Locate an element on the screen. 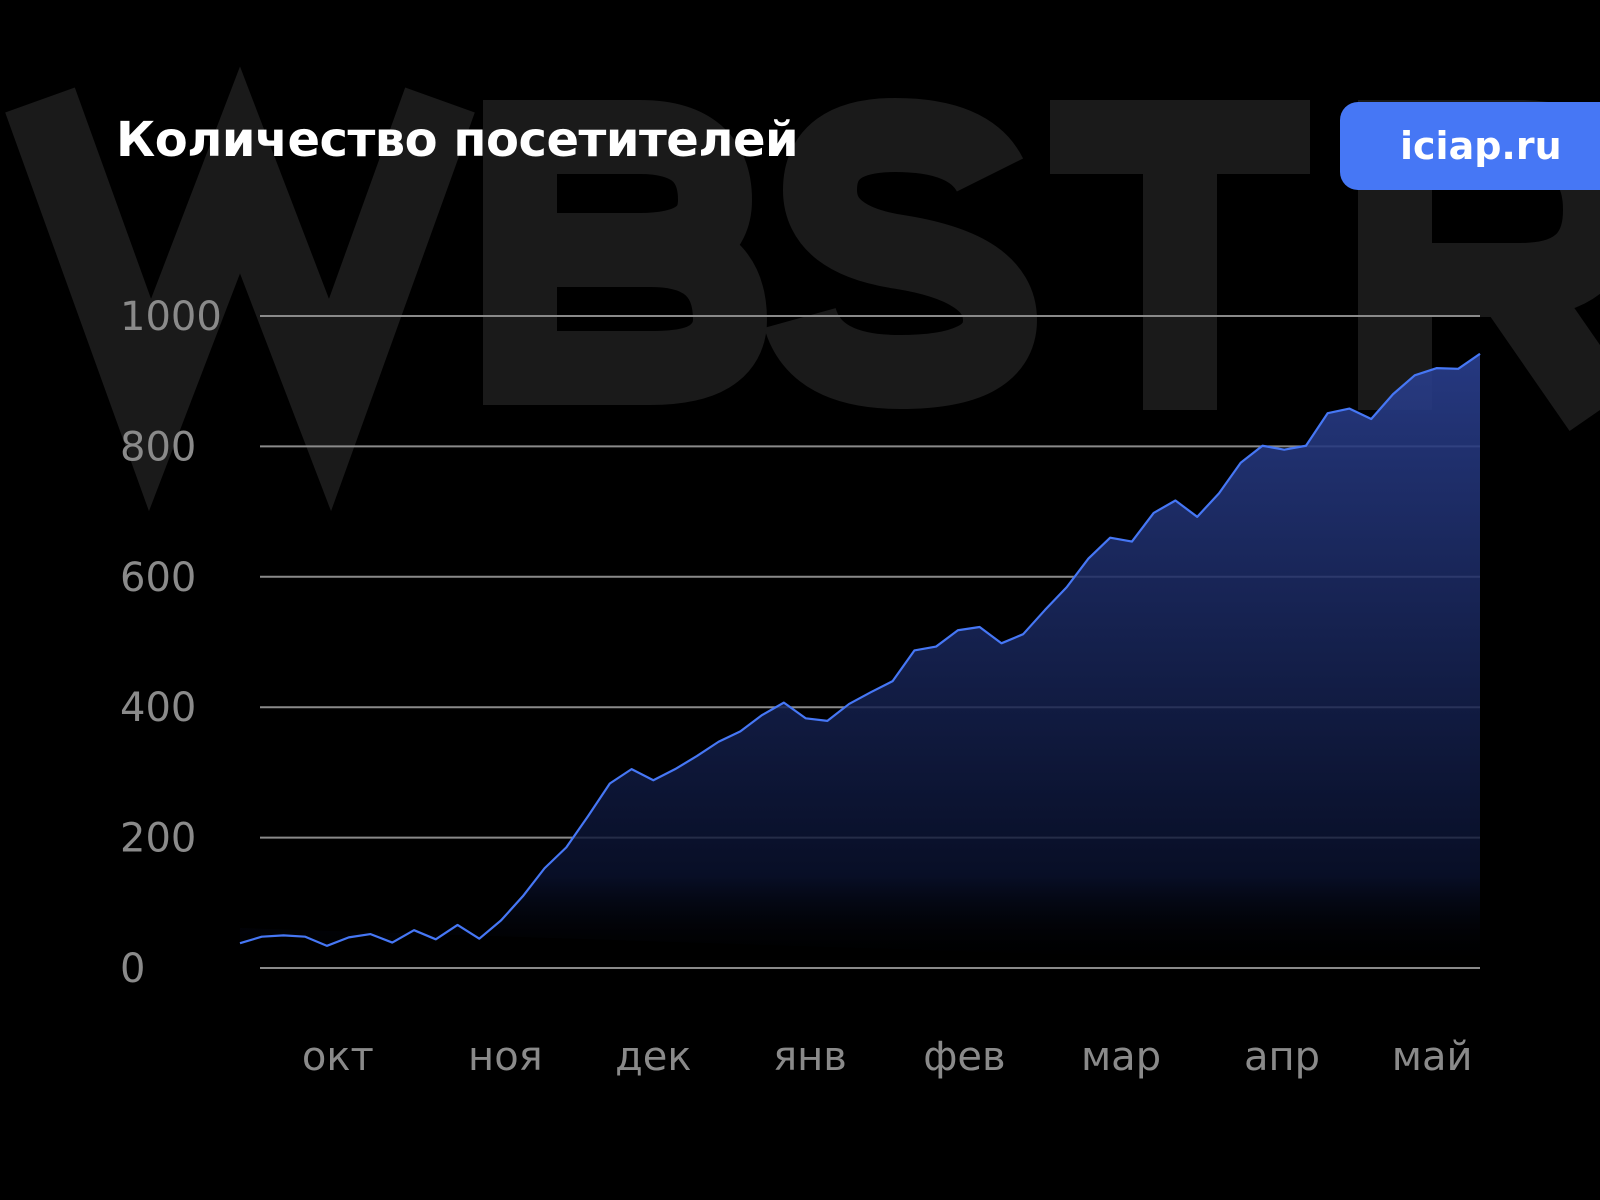 The height and width of the screenshot is (1200, 1600). x-tick-label: фев is located at coordinates (964, 1057).